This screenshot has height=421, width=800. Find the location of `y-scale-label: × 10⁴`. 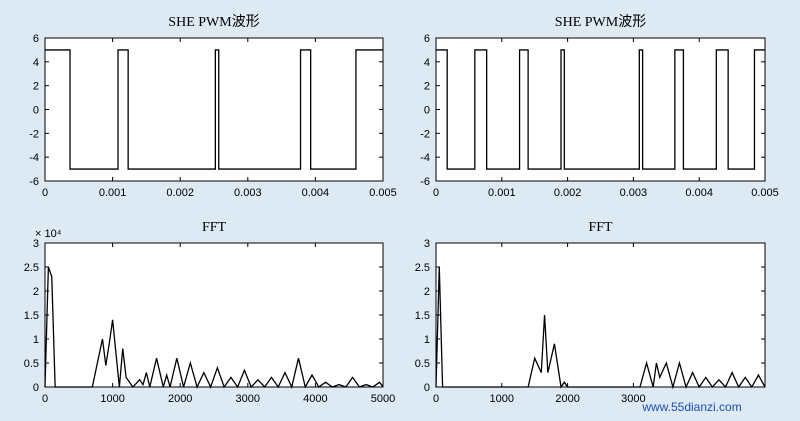

y-scale-label: × 10⁴ is located at coordinates (48, 234).